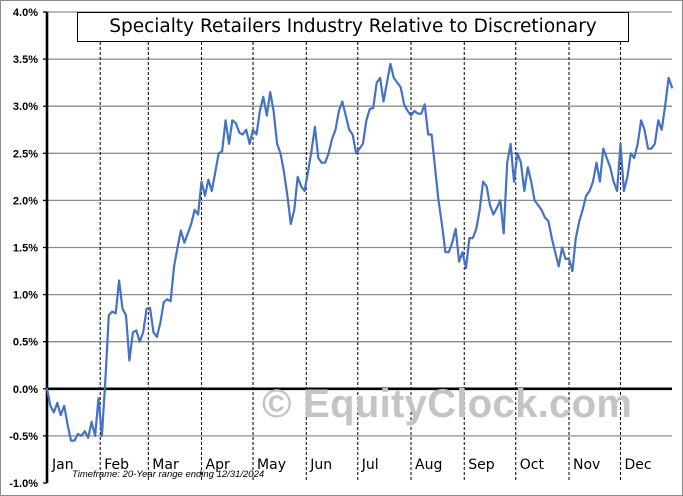 The width and height of the screenshot is (683, 496). I want to click on y-tick-label: 3.5%, so click(25, 60).